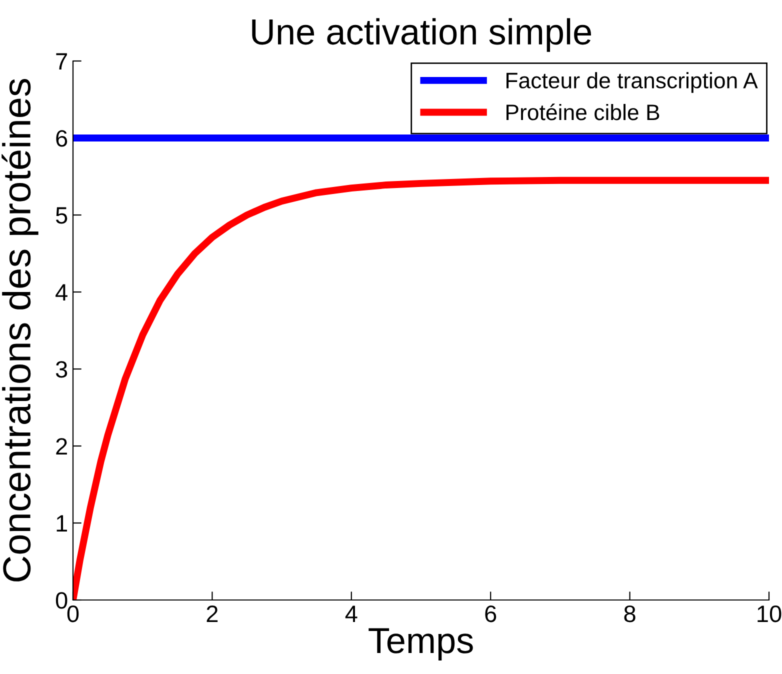 This screenshot has width=782, height=674. I want to click on x-tick-label: 2, so click(212, 613).